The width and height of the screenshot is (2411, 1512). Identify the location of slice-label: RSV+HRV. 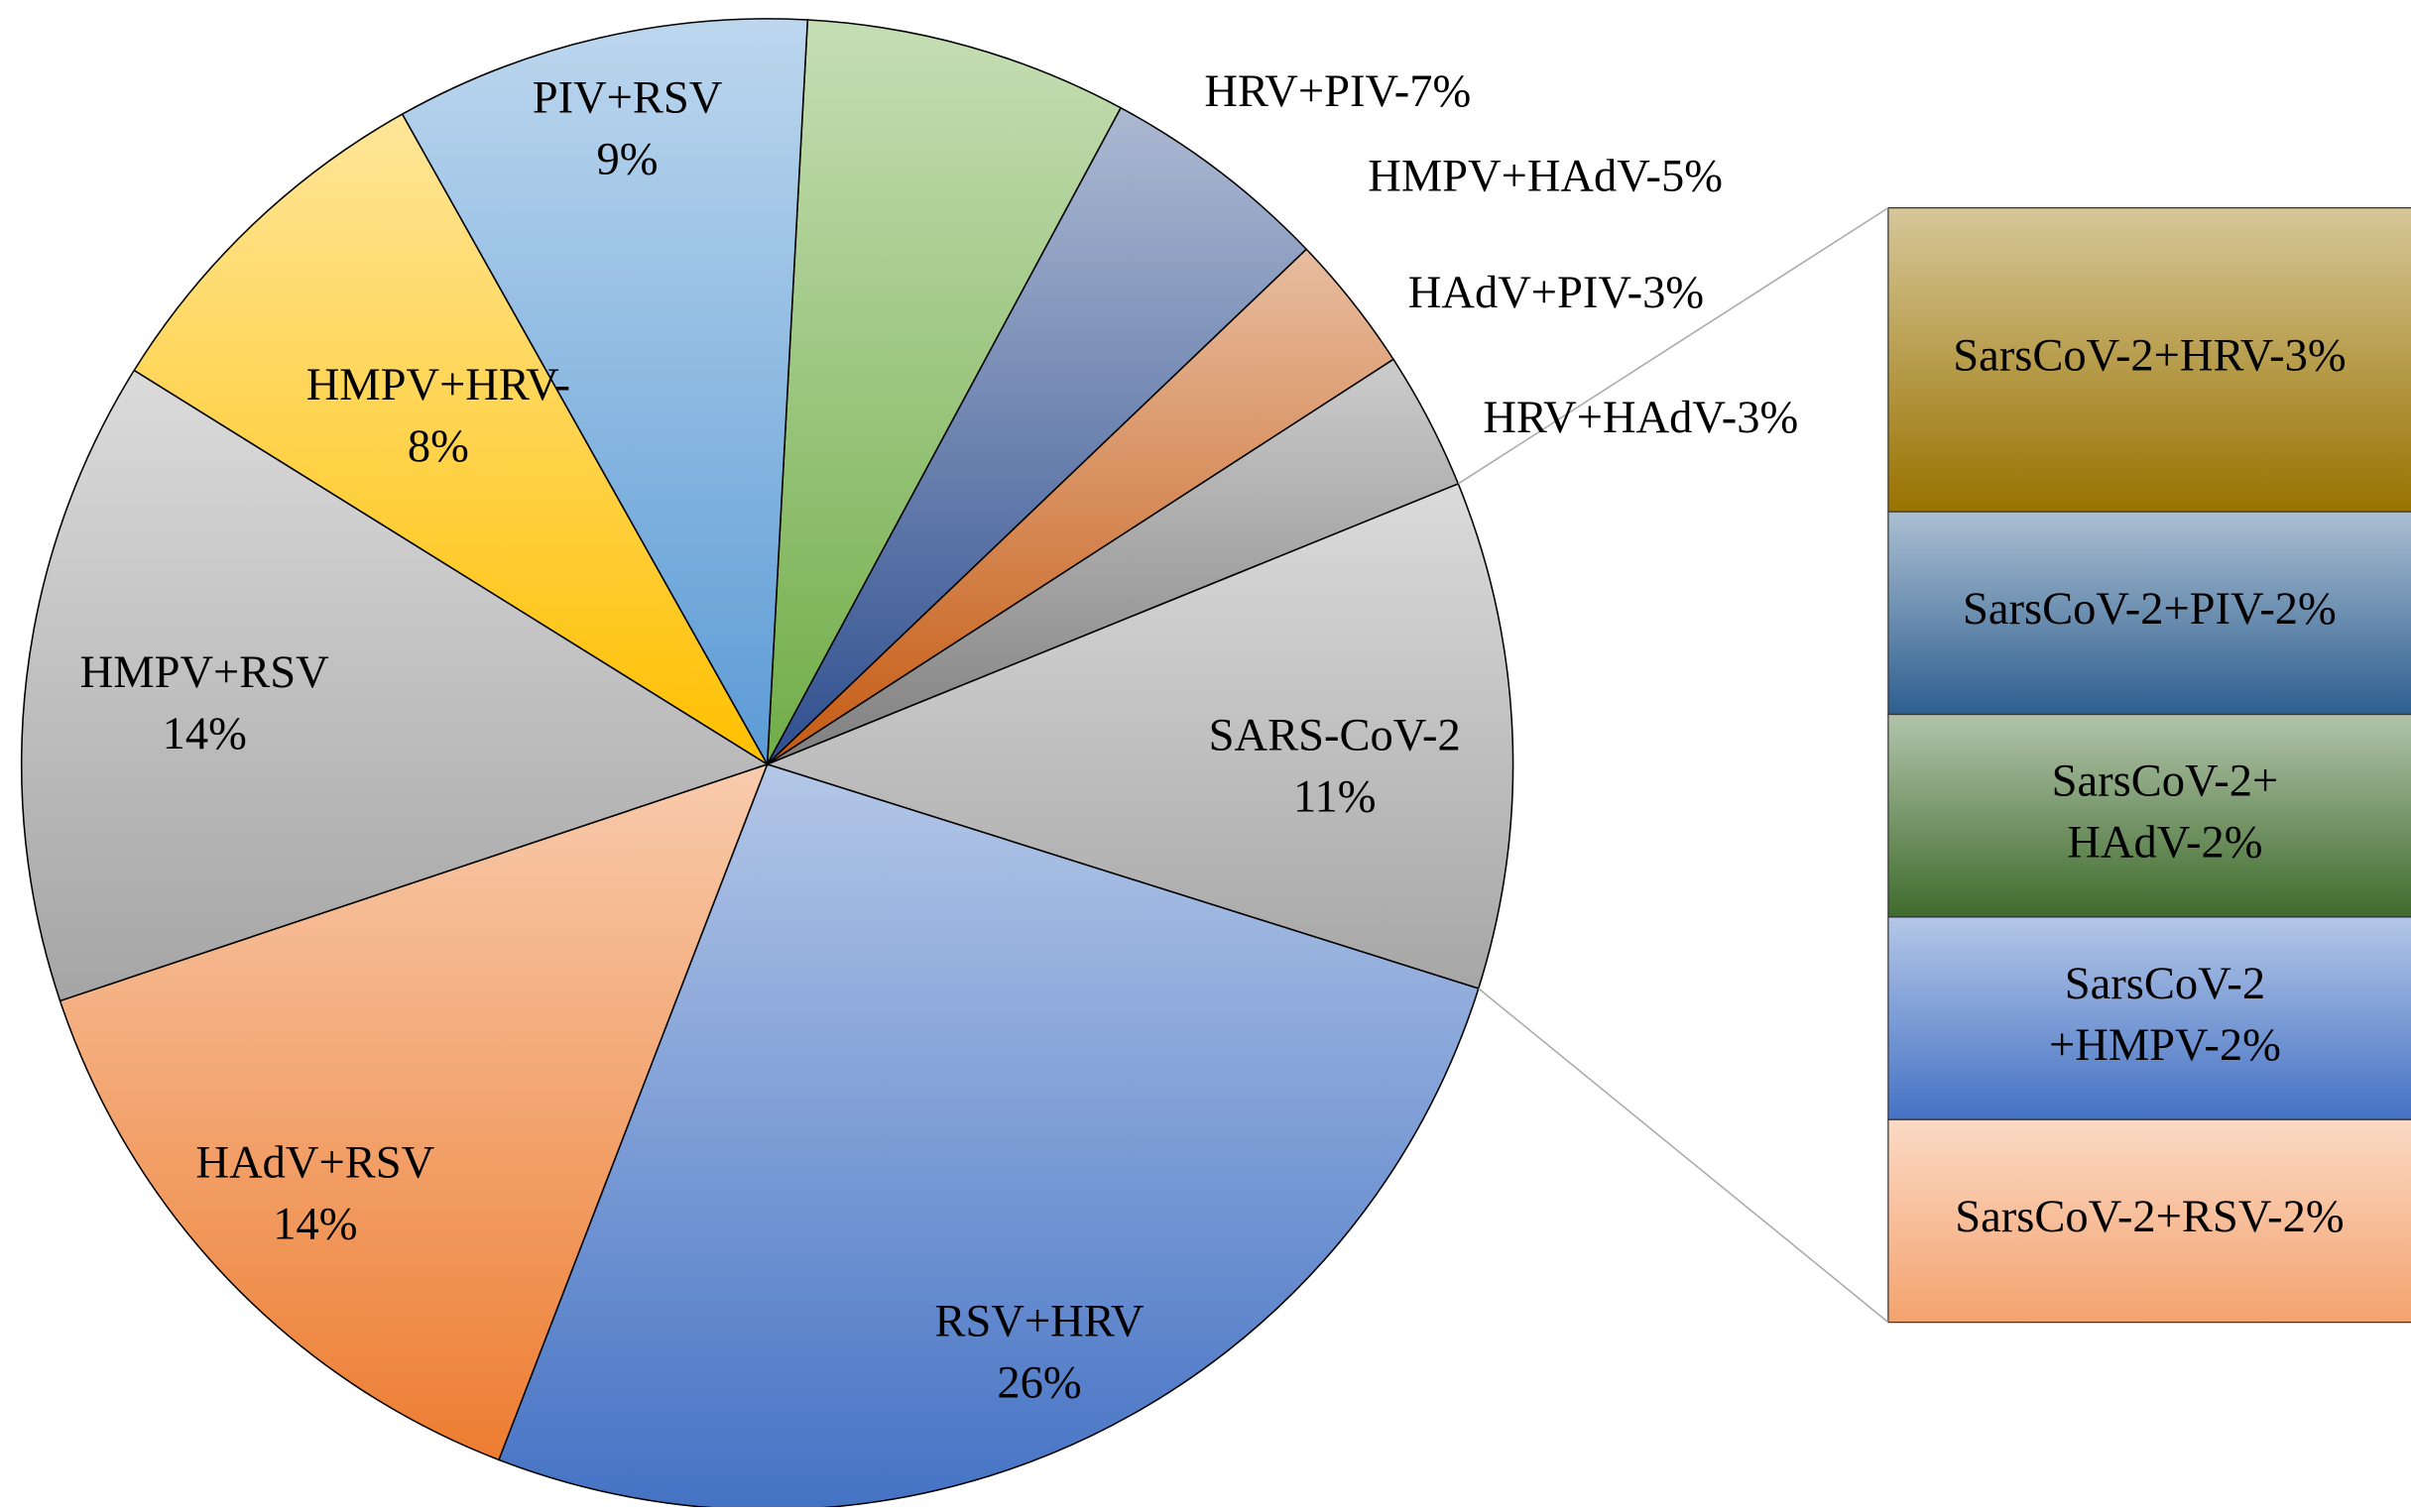
(1040, 1321).